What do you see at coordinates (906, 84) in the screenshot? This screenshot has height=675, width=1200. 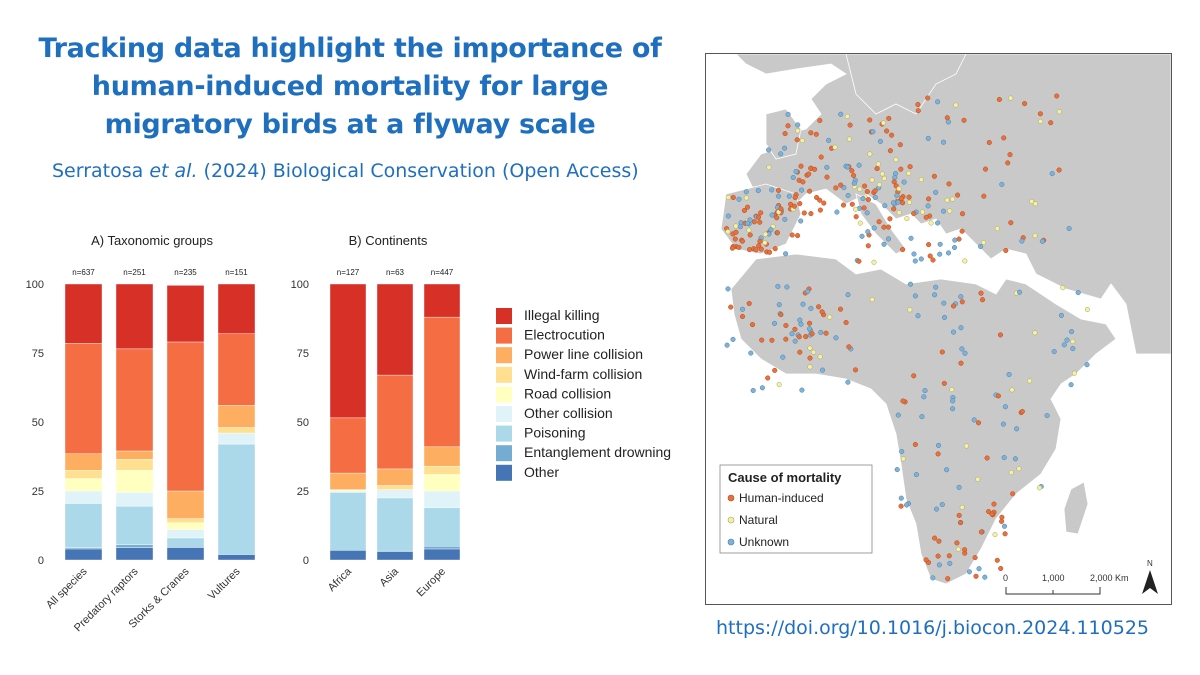 I see `land-scandinavia` at bounding box center [906, 84].